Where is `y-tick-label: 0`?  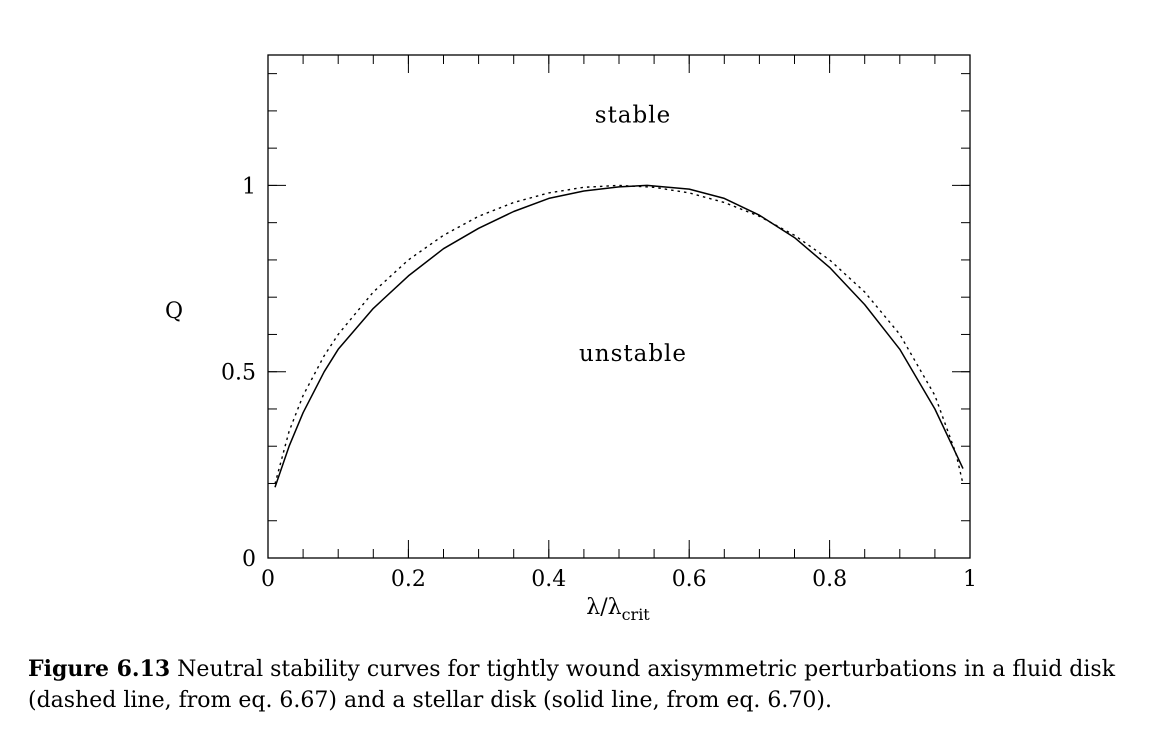 y-tick-label: 0 is located at coordinates (249, 559).